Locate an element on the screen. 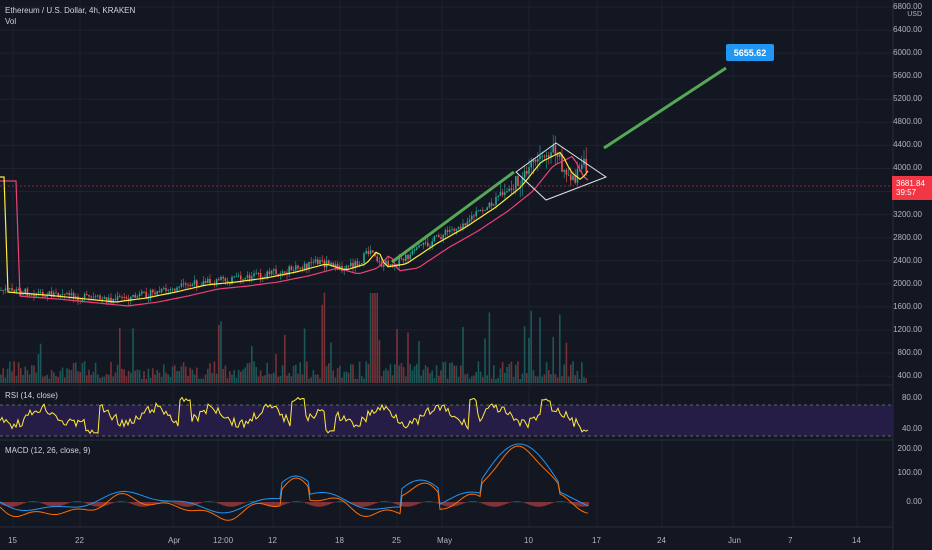  target-price-tag: 5655.62 is located at coordinates (750, 52).